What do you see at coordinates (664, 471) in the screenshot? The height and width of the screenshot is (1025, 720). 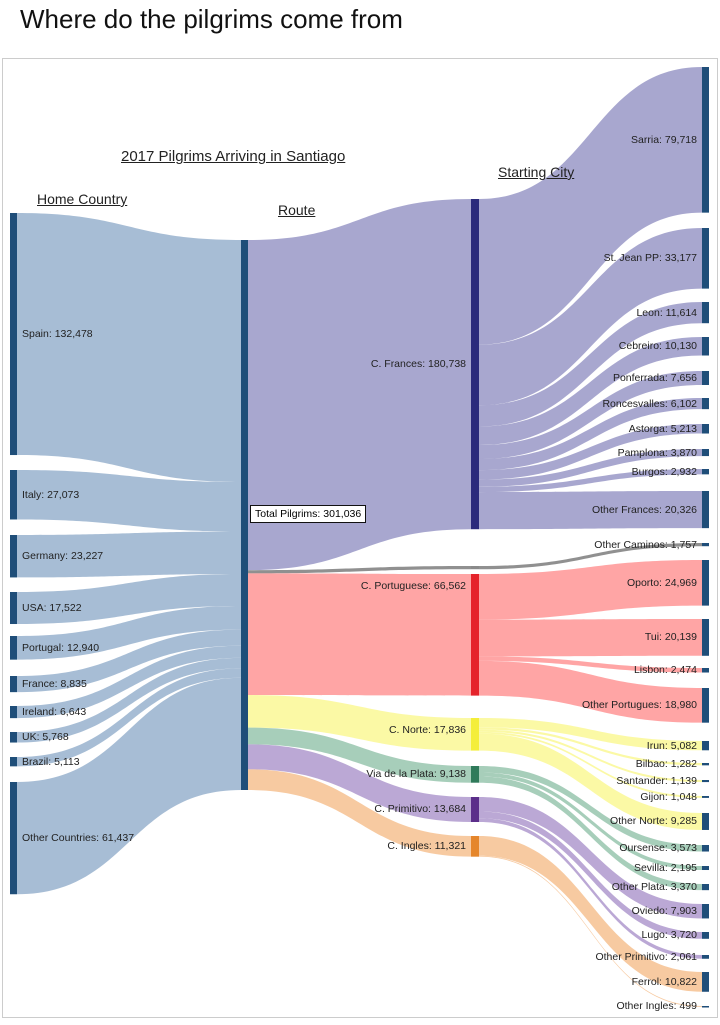 I see `city-label: Burgos: 2,932` at bounding box center [664, 471].